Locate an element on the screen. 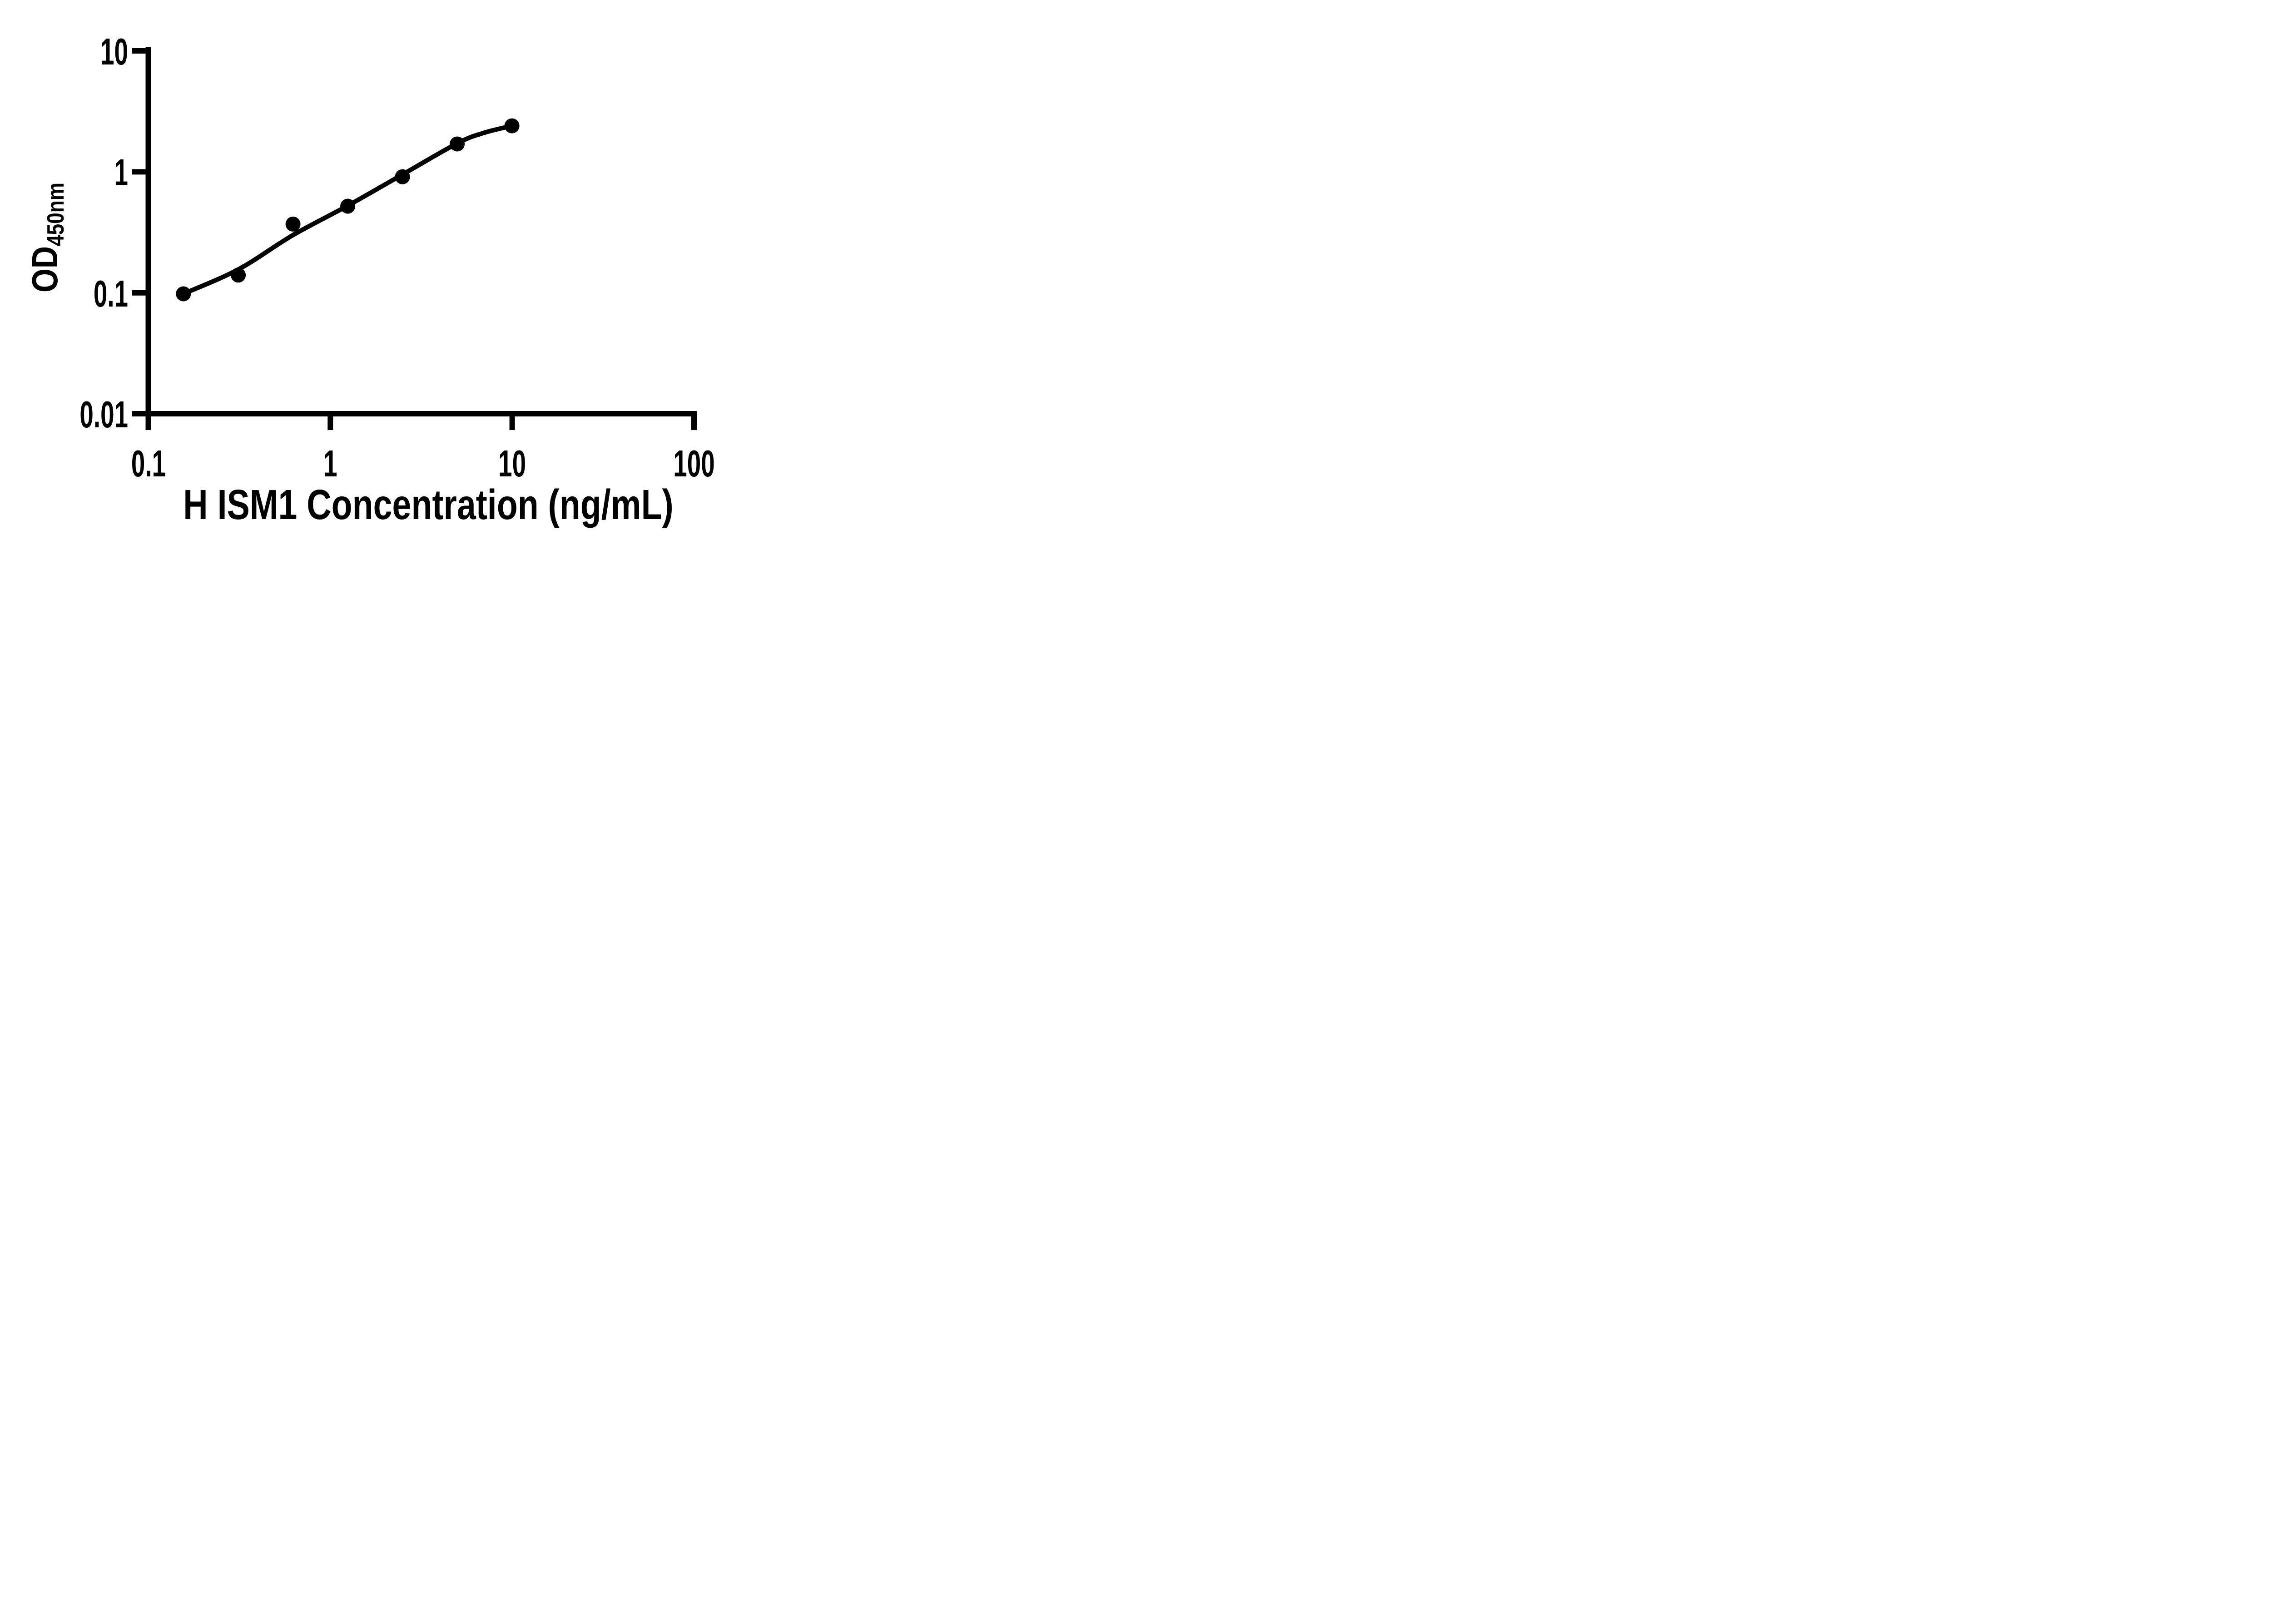  x-tick-label: 1 is located at coordinates (330, 463).